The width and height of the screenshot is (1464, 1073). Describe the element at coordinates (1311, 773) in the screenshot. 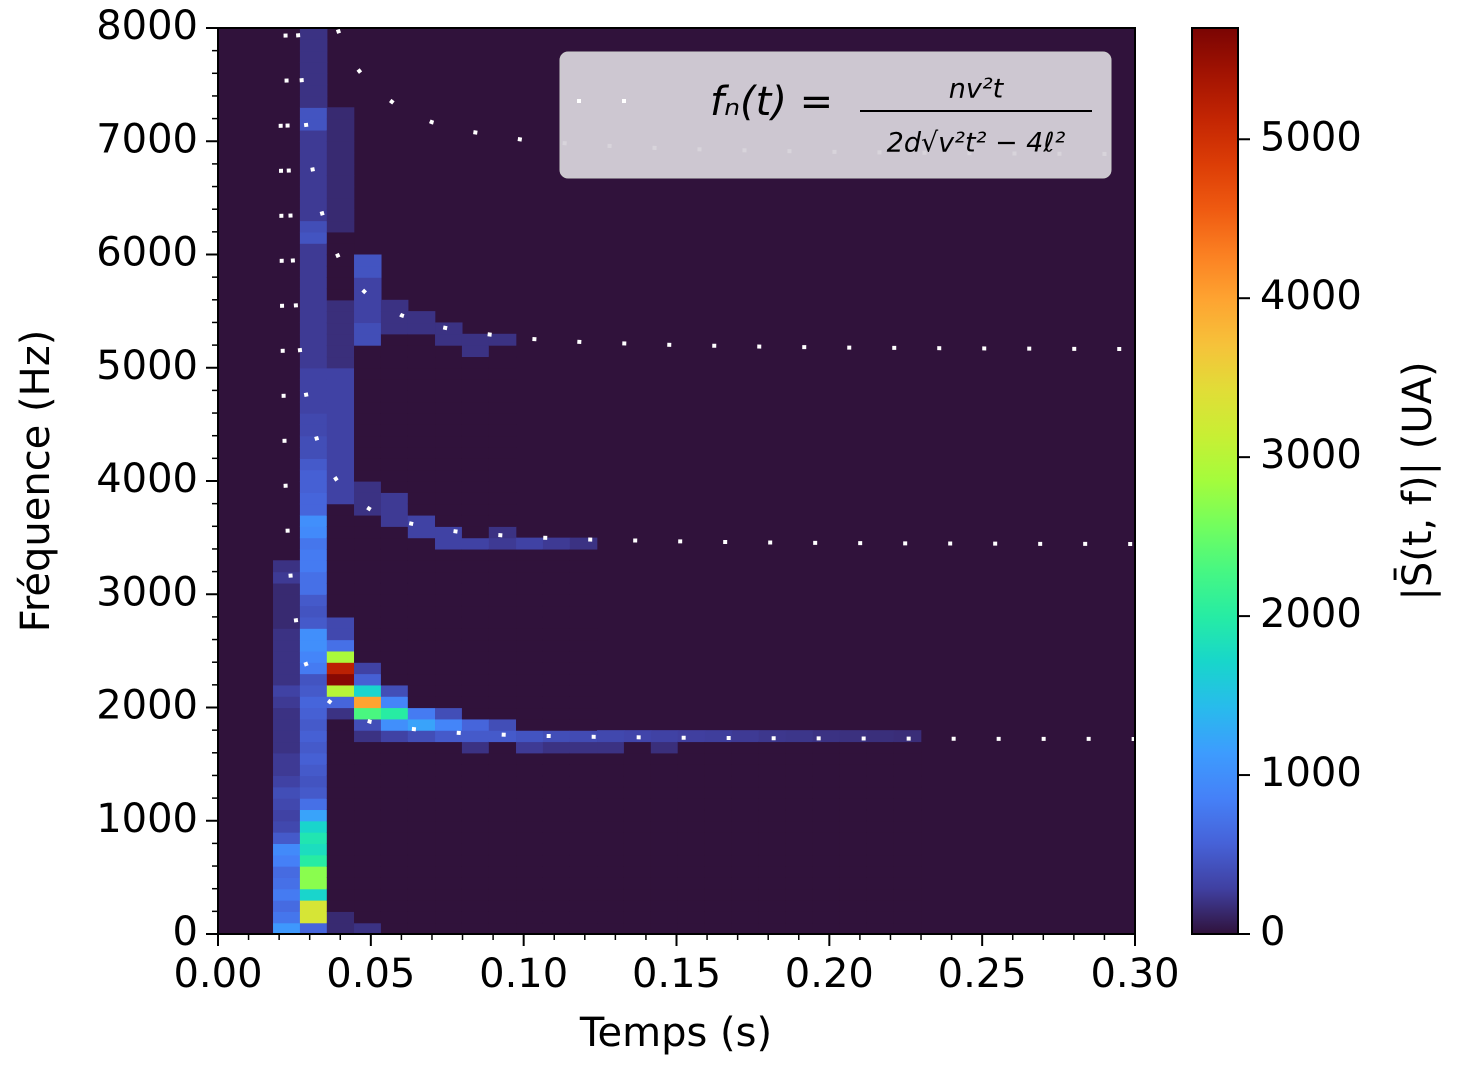

I see `colorbar-tick-label: 1000` at that location.